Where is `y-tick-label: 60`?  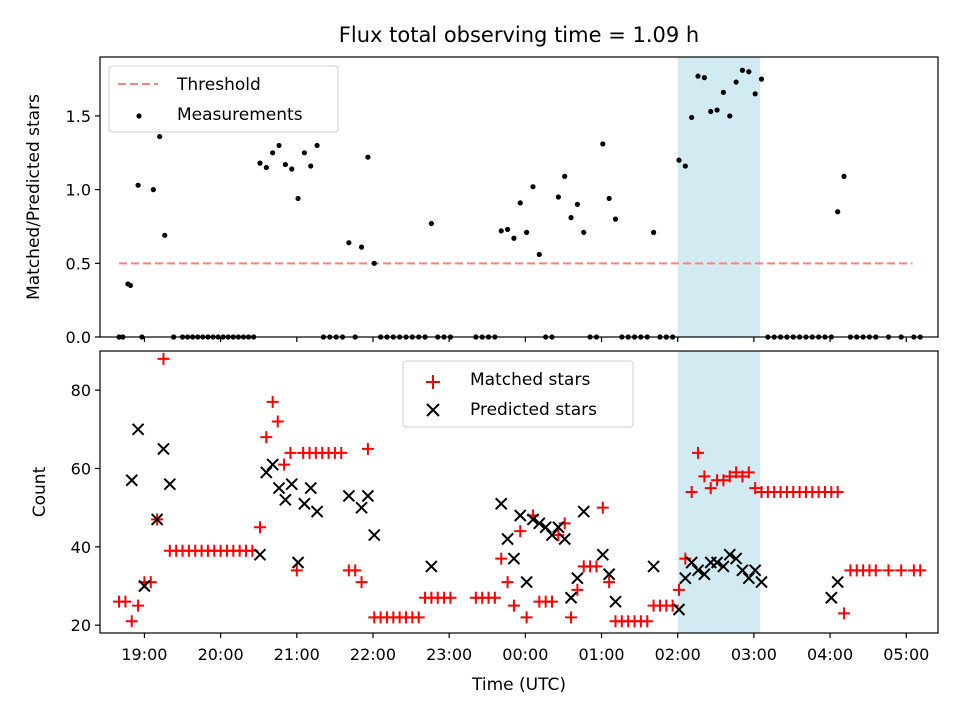
y-tick-label: 60 is located at coordinates (81, 469).